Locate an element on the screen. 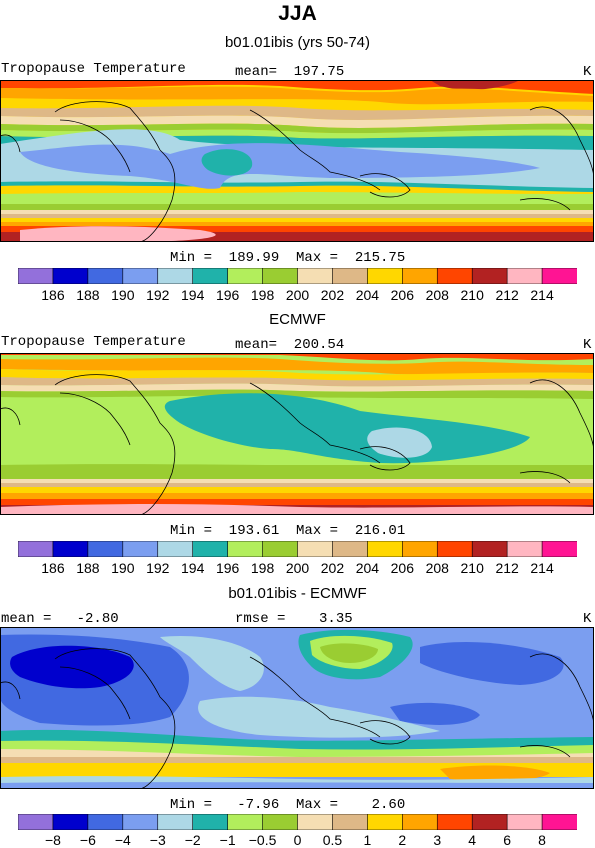  colorbar-tick-label: 186 is located at coordinates (53, 568).